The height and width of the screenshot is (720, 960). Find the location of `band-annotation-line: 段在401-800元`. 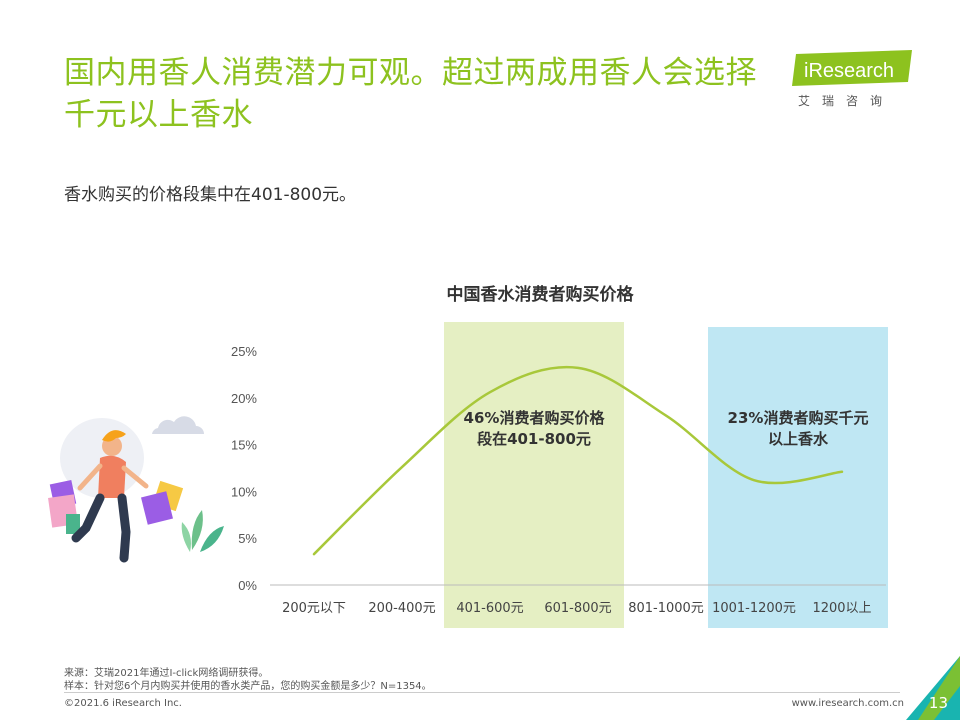

band-annotation-line: 段在401-800元 is located at coordinates (534, 439).